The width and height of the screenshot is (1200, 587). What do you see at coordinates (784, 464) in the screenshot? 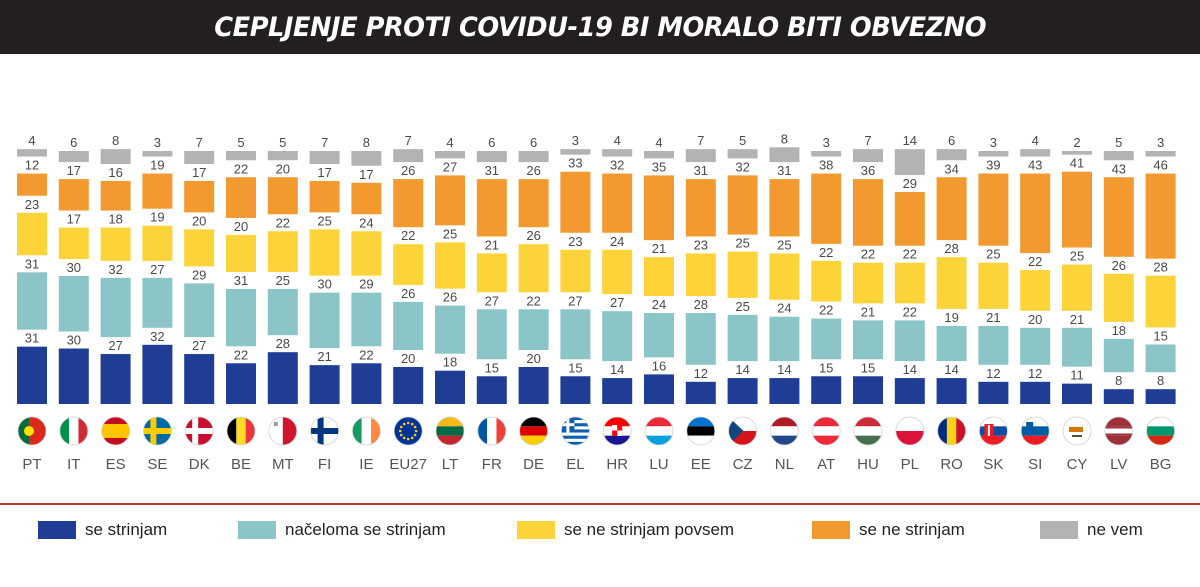
I see `country-code-label: NL` at bounding box center [784, 464].